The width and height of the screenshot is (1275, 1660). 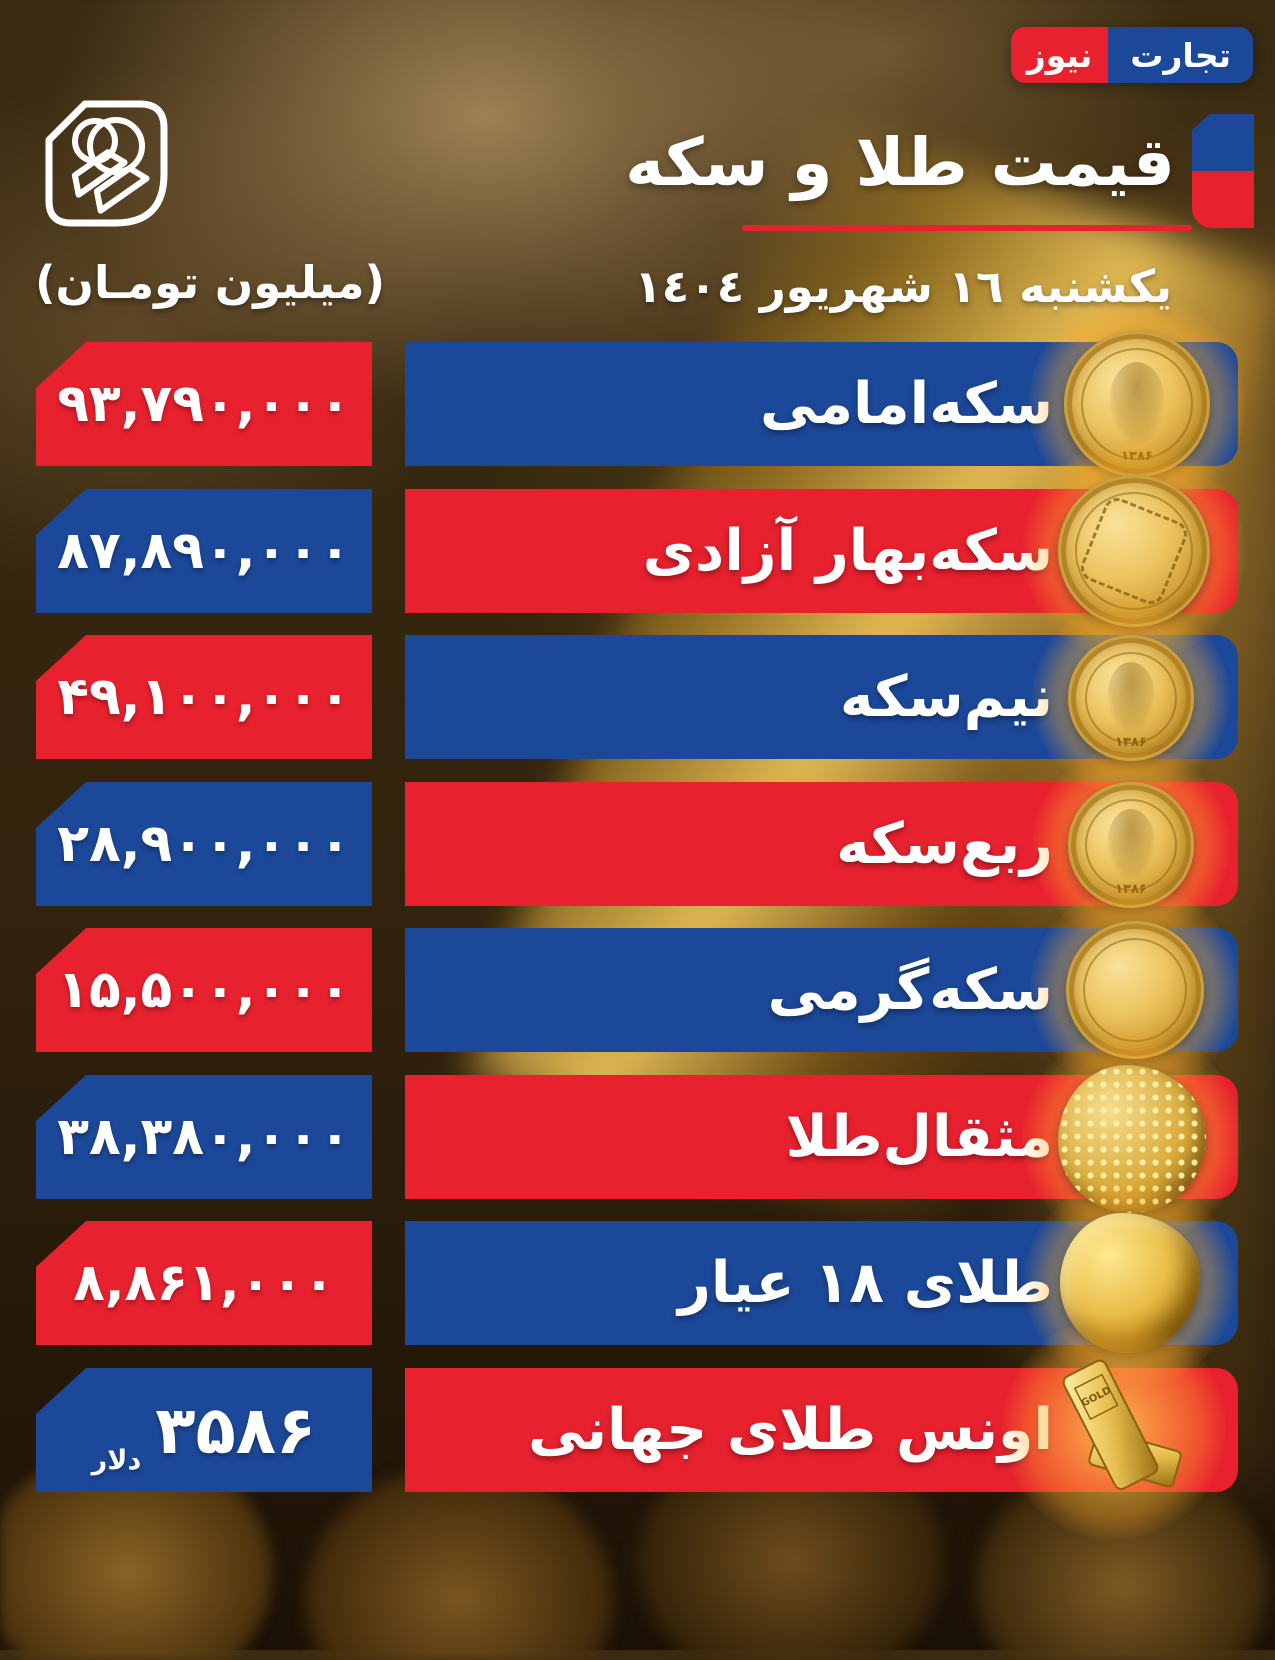 What do you see at coordinates (637, 990) in the screenshot?
I see `price-row-gram-coin: ۱۵,۵۰۰,۰۰۰ سکه‌گرمی` at bounding box center [637, 990].